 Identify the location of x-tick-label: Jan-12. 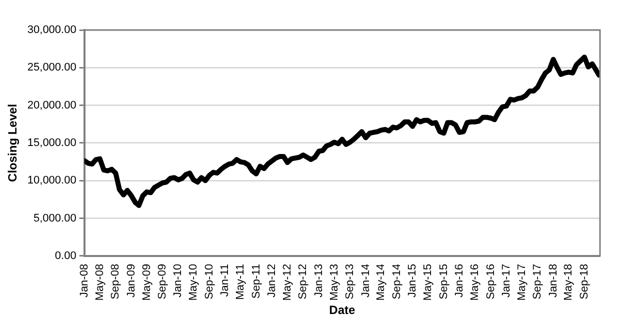
(272, 281).